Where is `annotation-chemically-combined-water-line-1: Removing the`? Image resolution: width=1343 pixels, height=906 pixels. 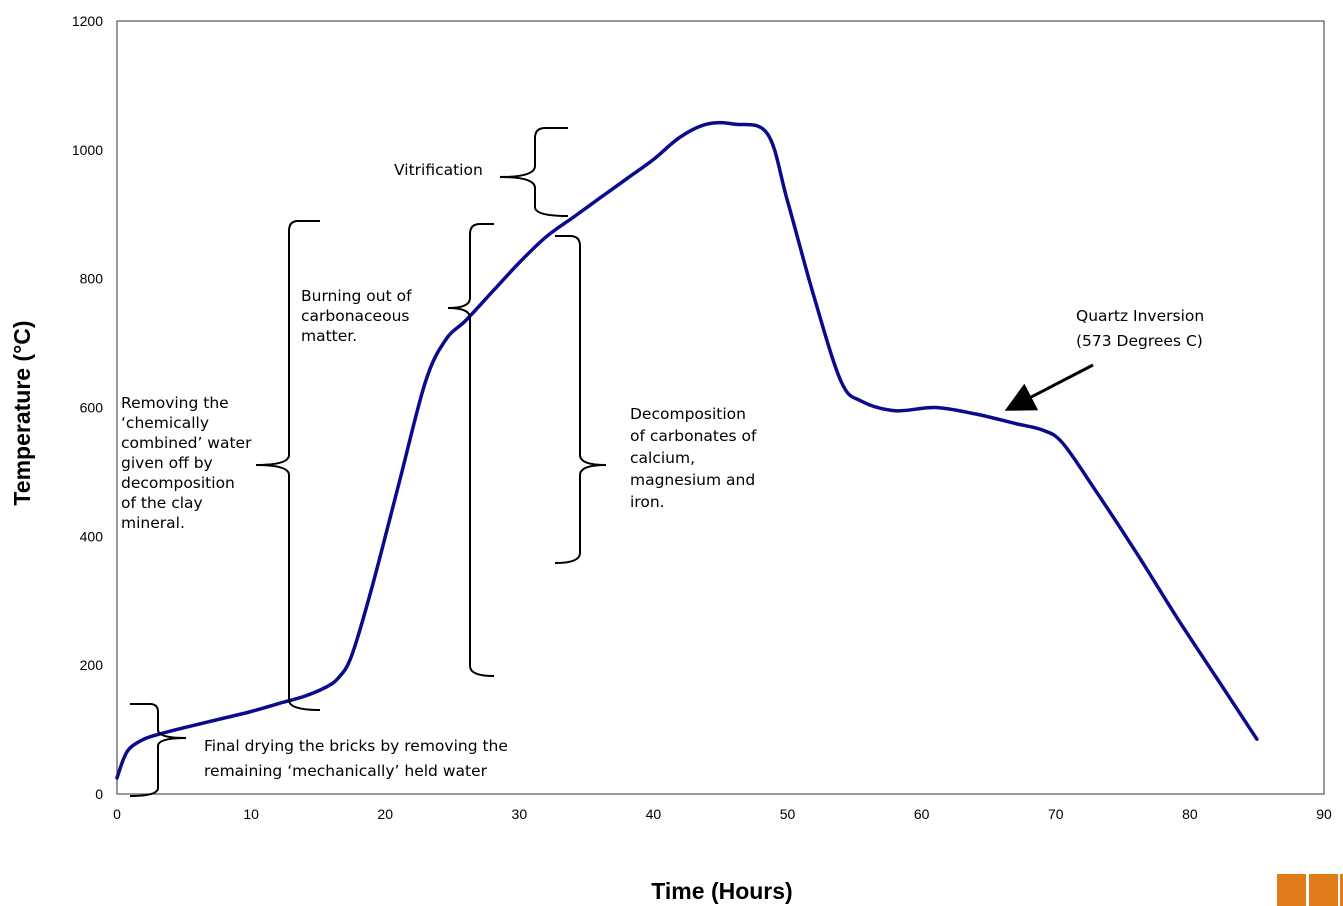 annotation-chemically-combined-water-line-1: Removing the is located at coordinates (175, 403).